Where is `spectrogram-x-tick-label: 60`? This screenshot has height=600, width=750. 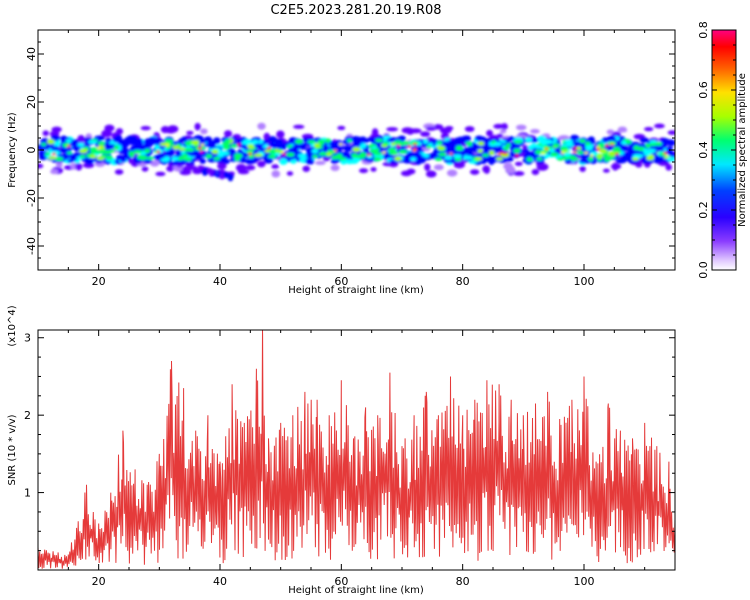
spectrogram-x-tick-label: 60 is located at coordinates (341, 281).